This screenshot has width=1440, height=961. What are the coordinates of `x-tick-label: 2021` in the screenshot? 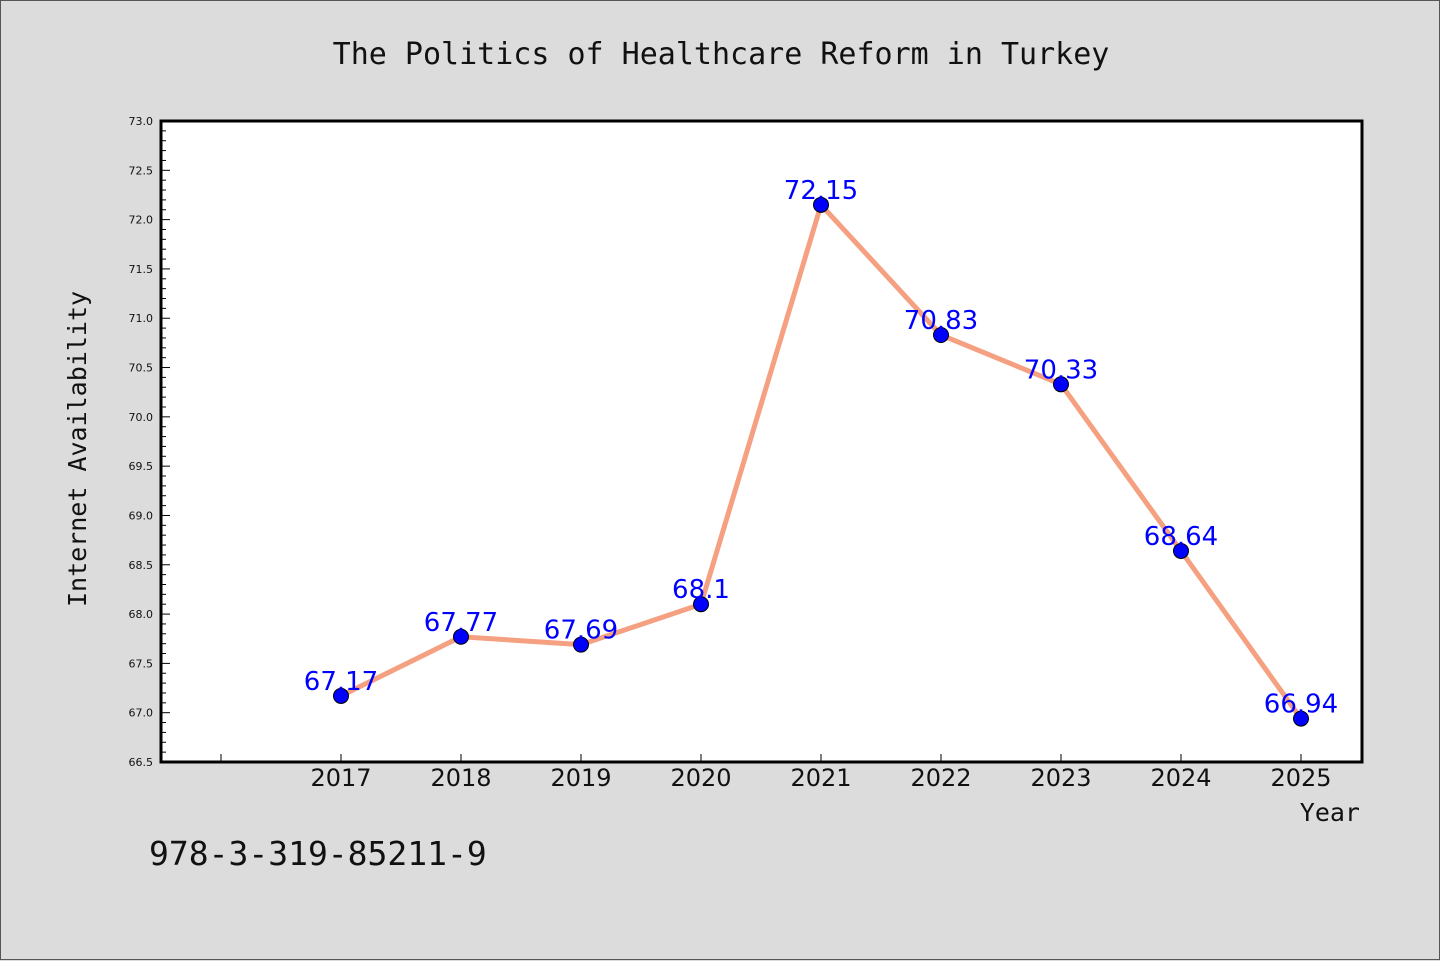 It's located at (820, 778).